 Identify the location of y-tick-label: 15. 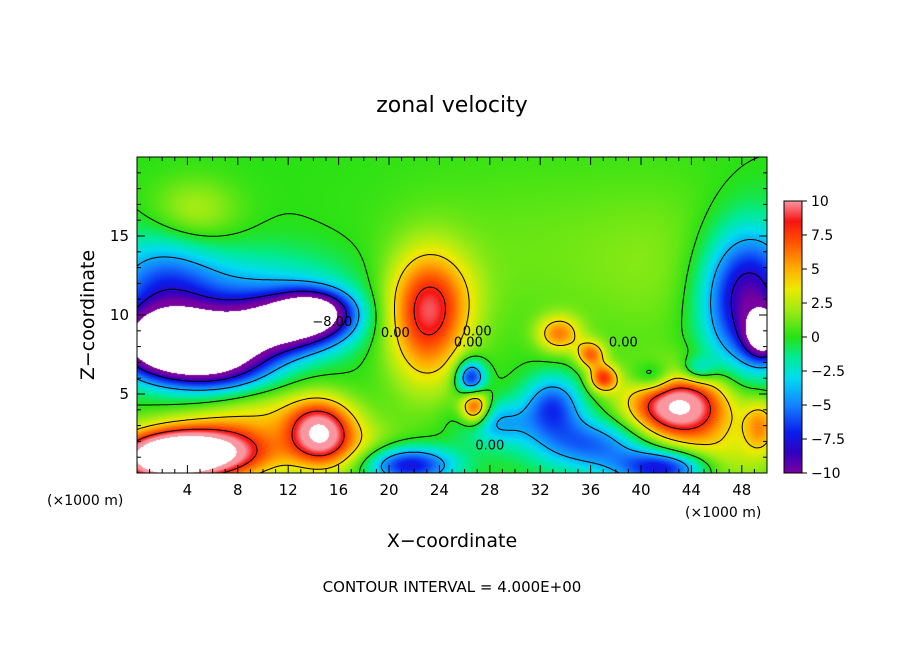
(119, 236).